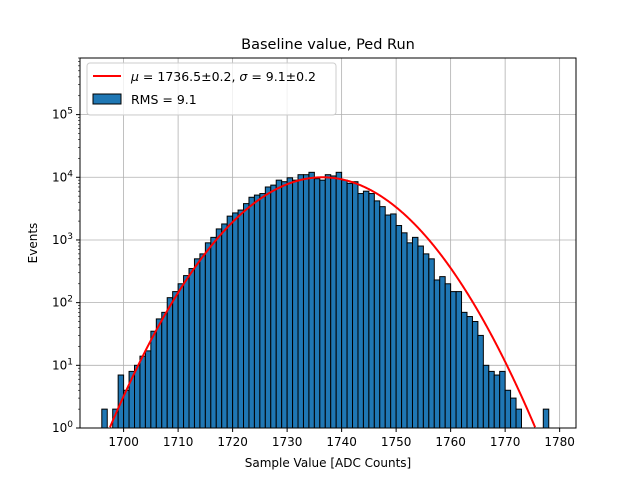  I want to click on legend-box, so click(211, 89).